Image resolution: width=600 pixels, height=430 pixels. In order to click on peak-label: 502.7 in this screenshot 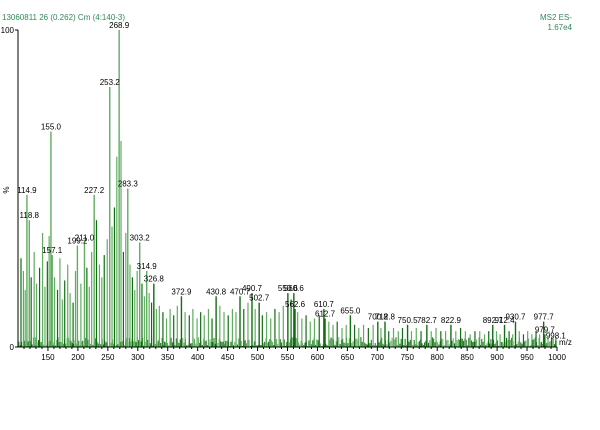, I will do `click(259, 298)`.